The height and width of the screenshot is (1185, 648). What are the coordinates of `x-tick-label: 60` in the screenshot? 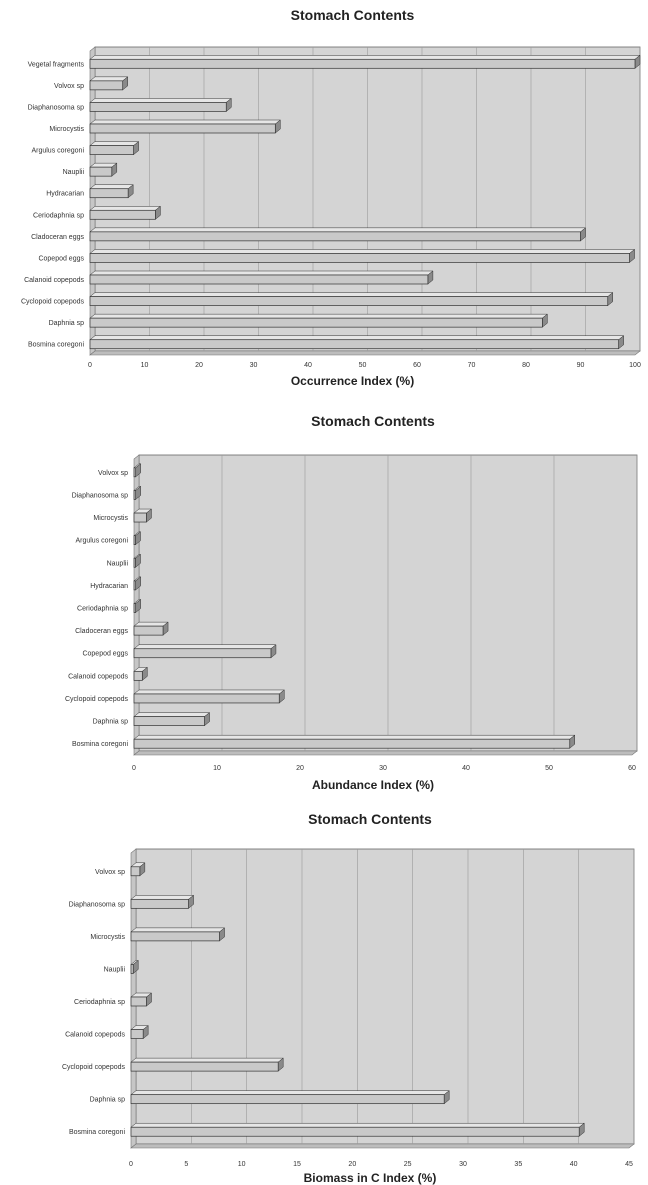 It's located at (632, 768).